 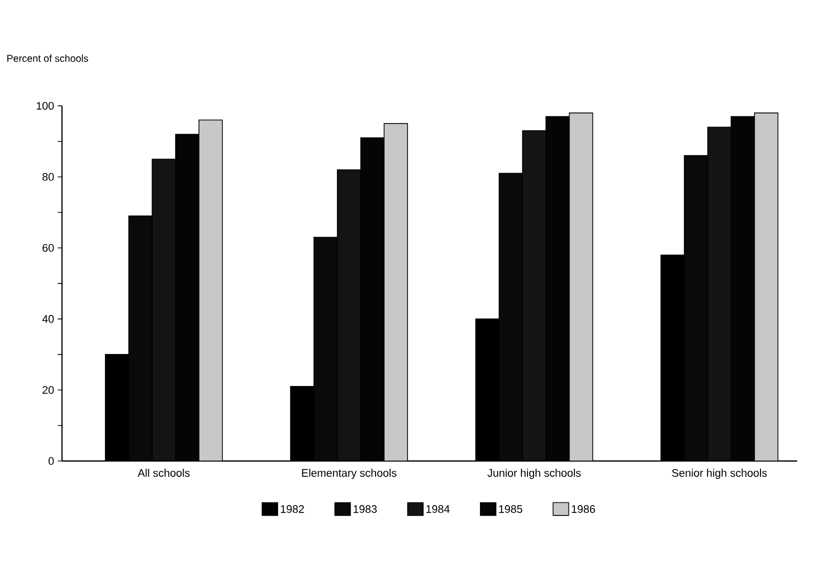 I want to click on legend-label: 1983, so click(x=365, y=509).